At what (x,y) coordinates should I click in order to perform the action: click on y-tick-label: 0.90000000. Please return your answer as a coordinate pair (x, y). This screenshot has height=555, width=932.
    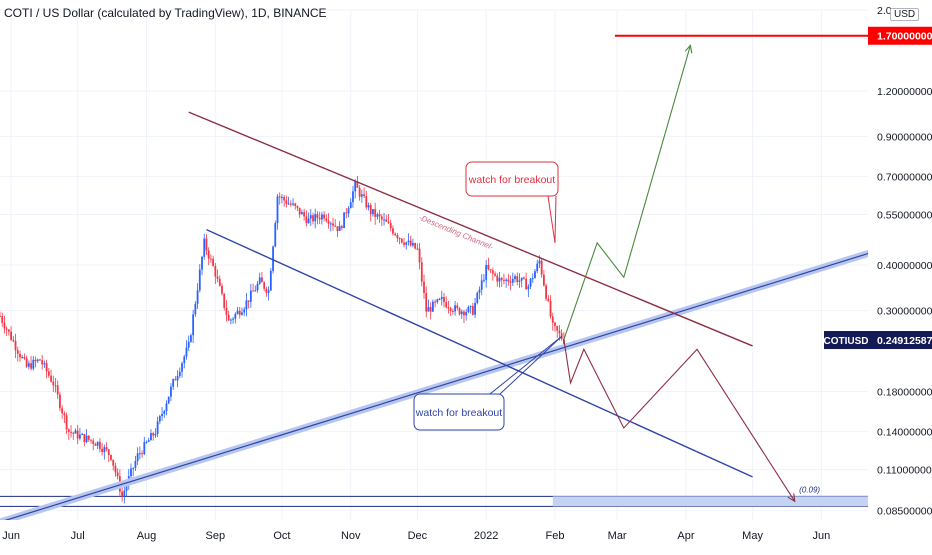
    Looking at the image, I should click on (904, 138).